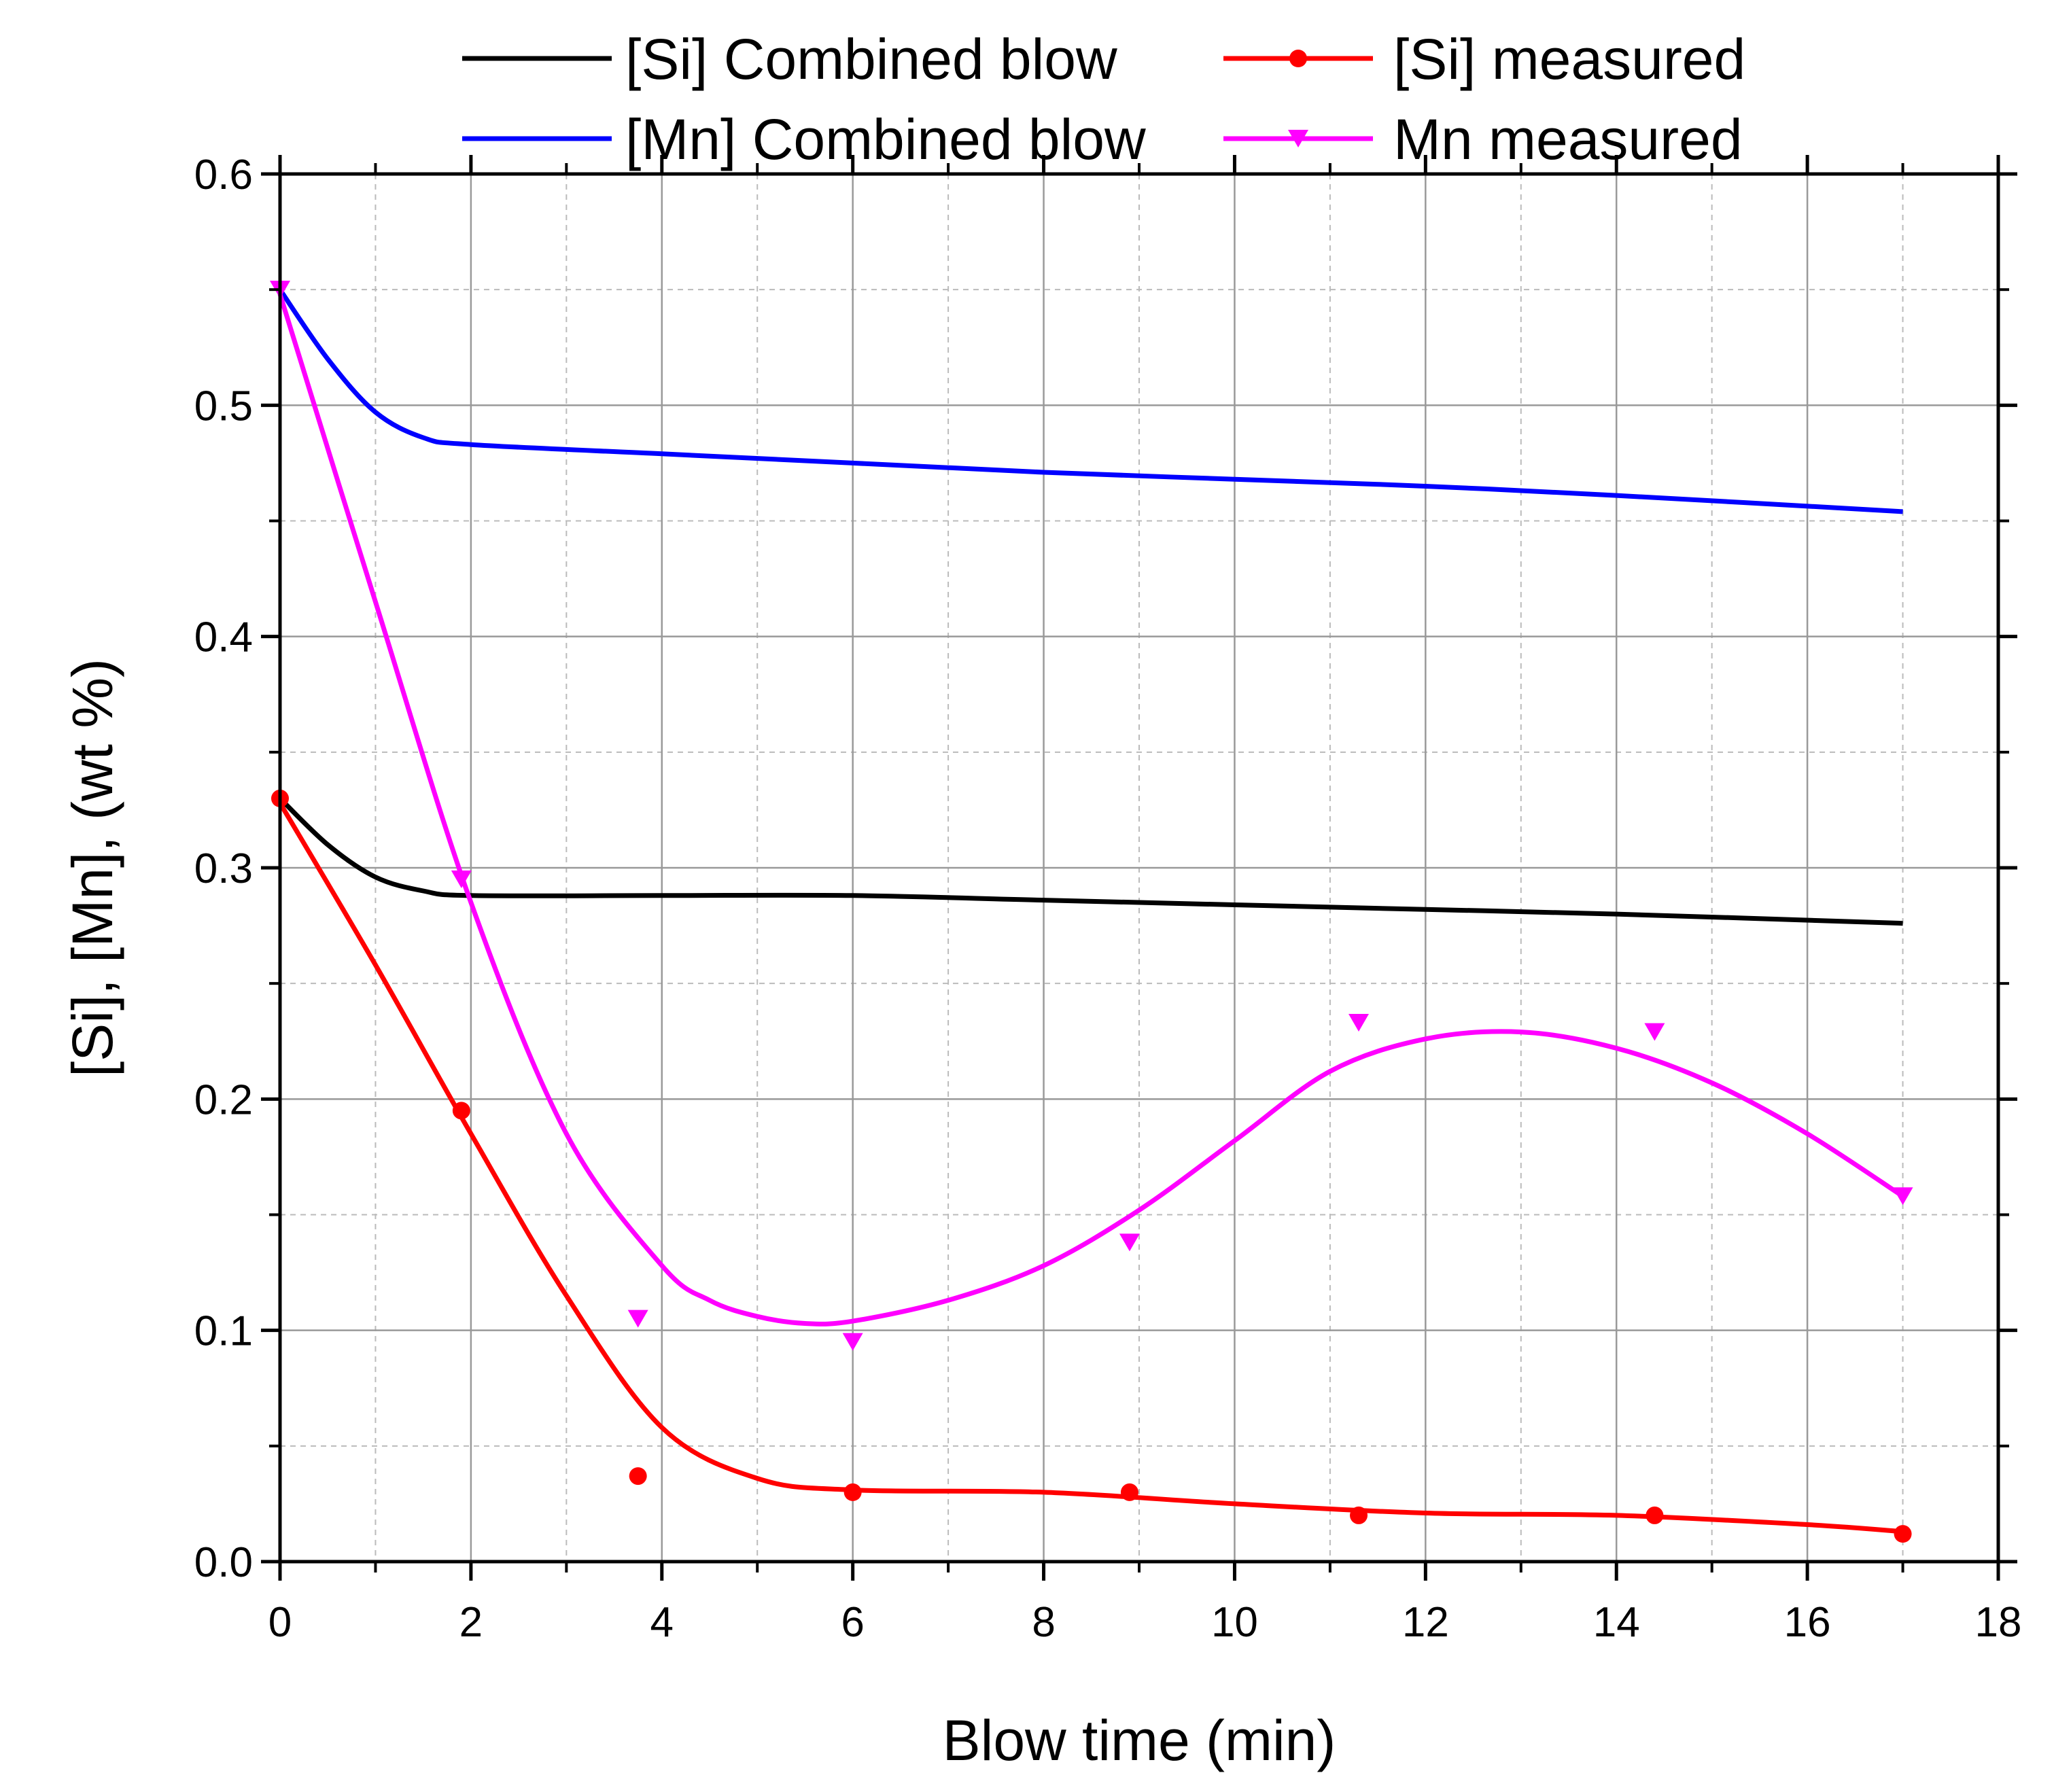 Image resolution: width=2054 pixels, height=1792 pixels. I want to click on legend-marker-si-measured, so click(1298, 58).